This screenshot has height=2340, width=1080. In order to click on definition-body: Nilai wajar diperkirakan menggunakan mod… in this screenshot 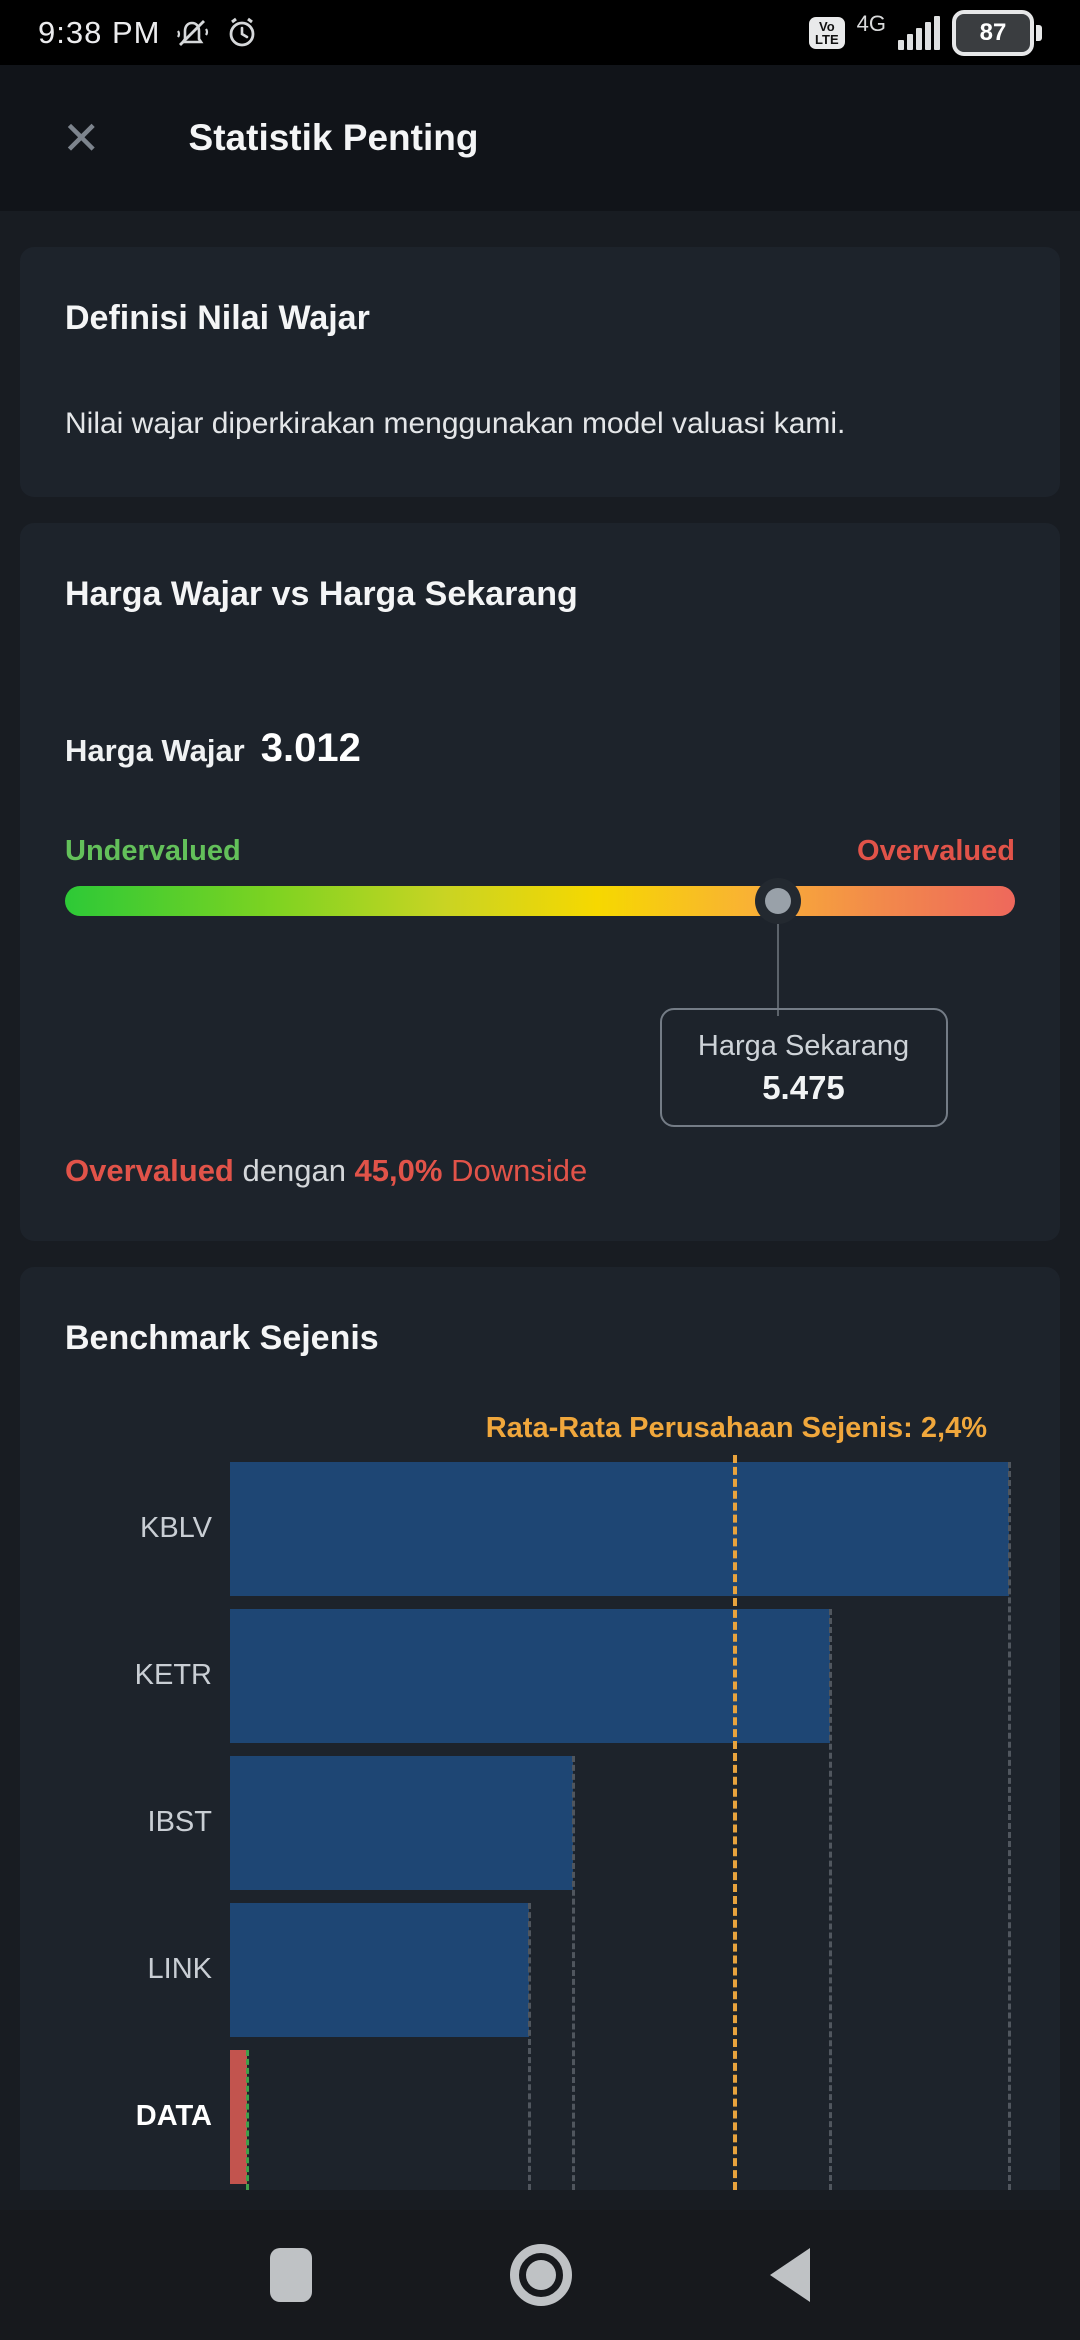, I will do `click(455, 423)`.